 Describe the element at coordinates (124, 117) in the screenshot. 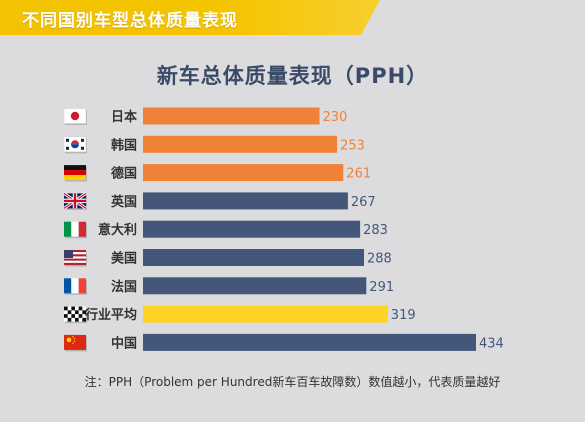

I see `category-label: 日本` at that location.